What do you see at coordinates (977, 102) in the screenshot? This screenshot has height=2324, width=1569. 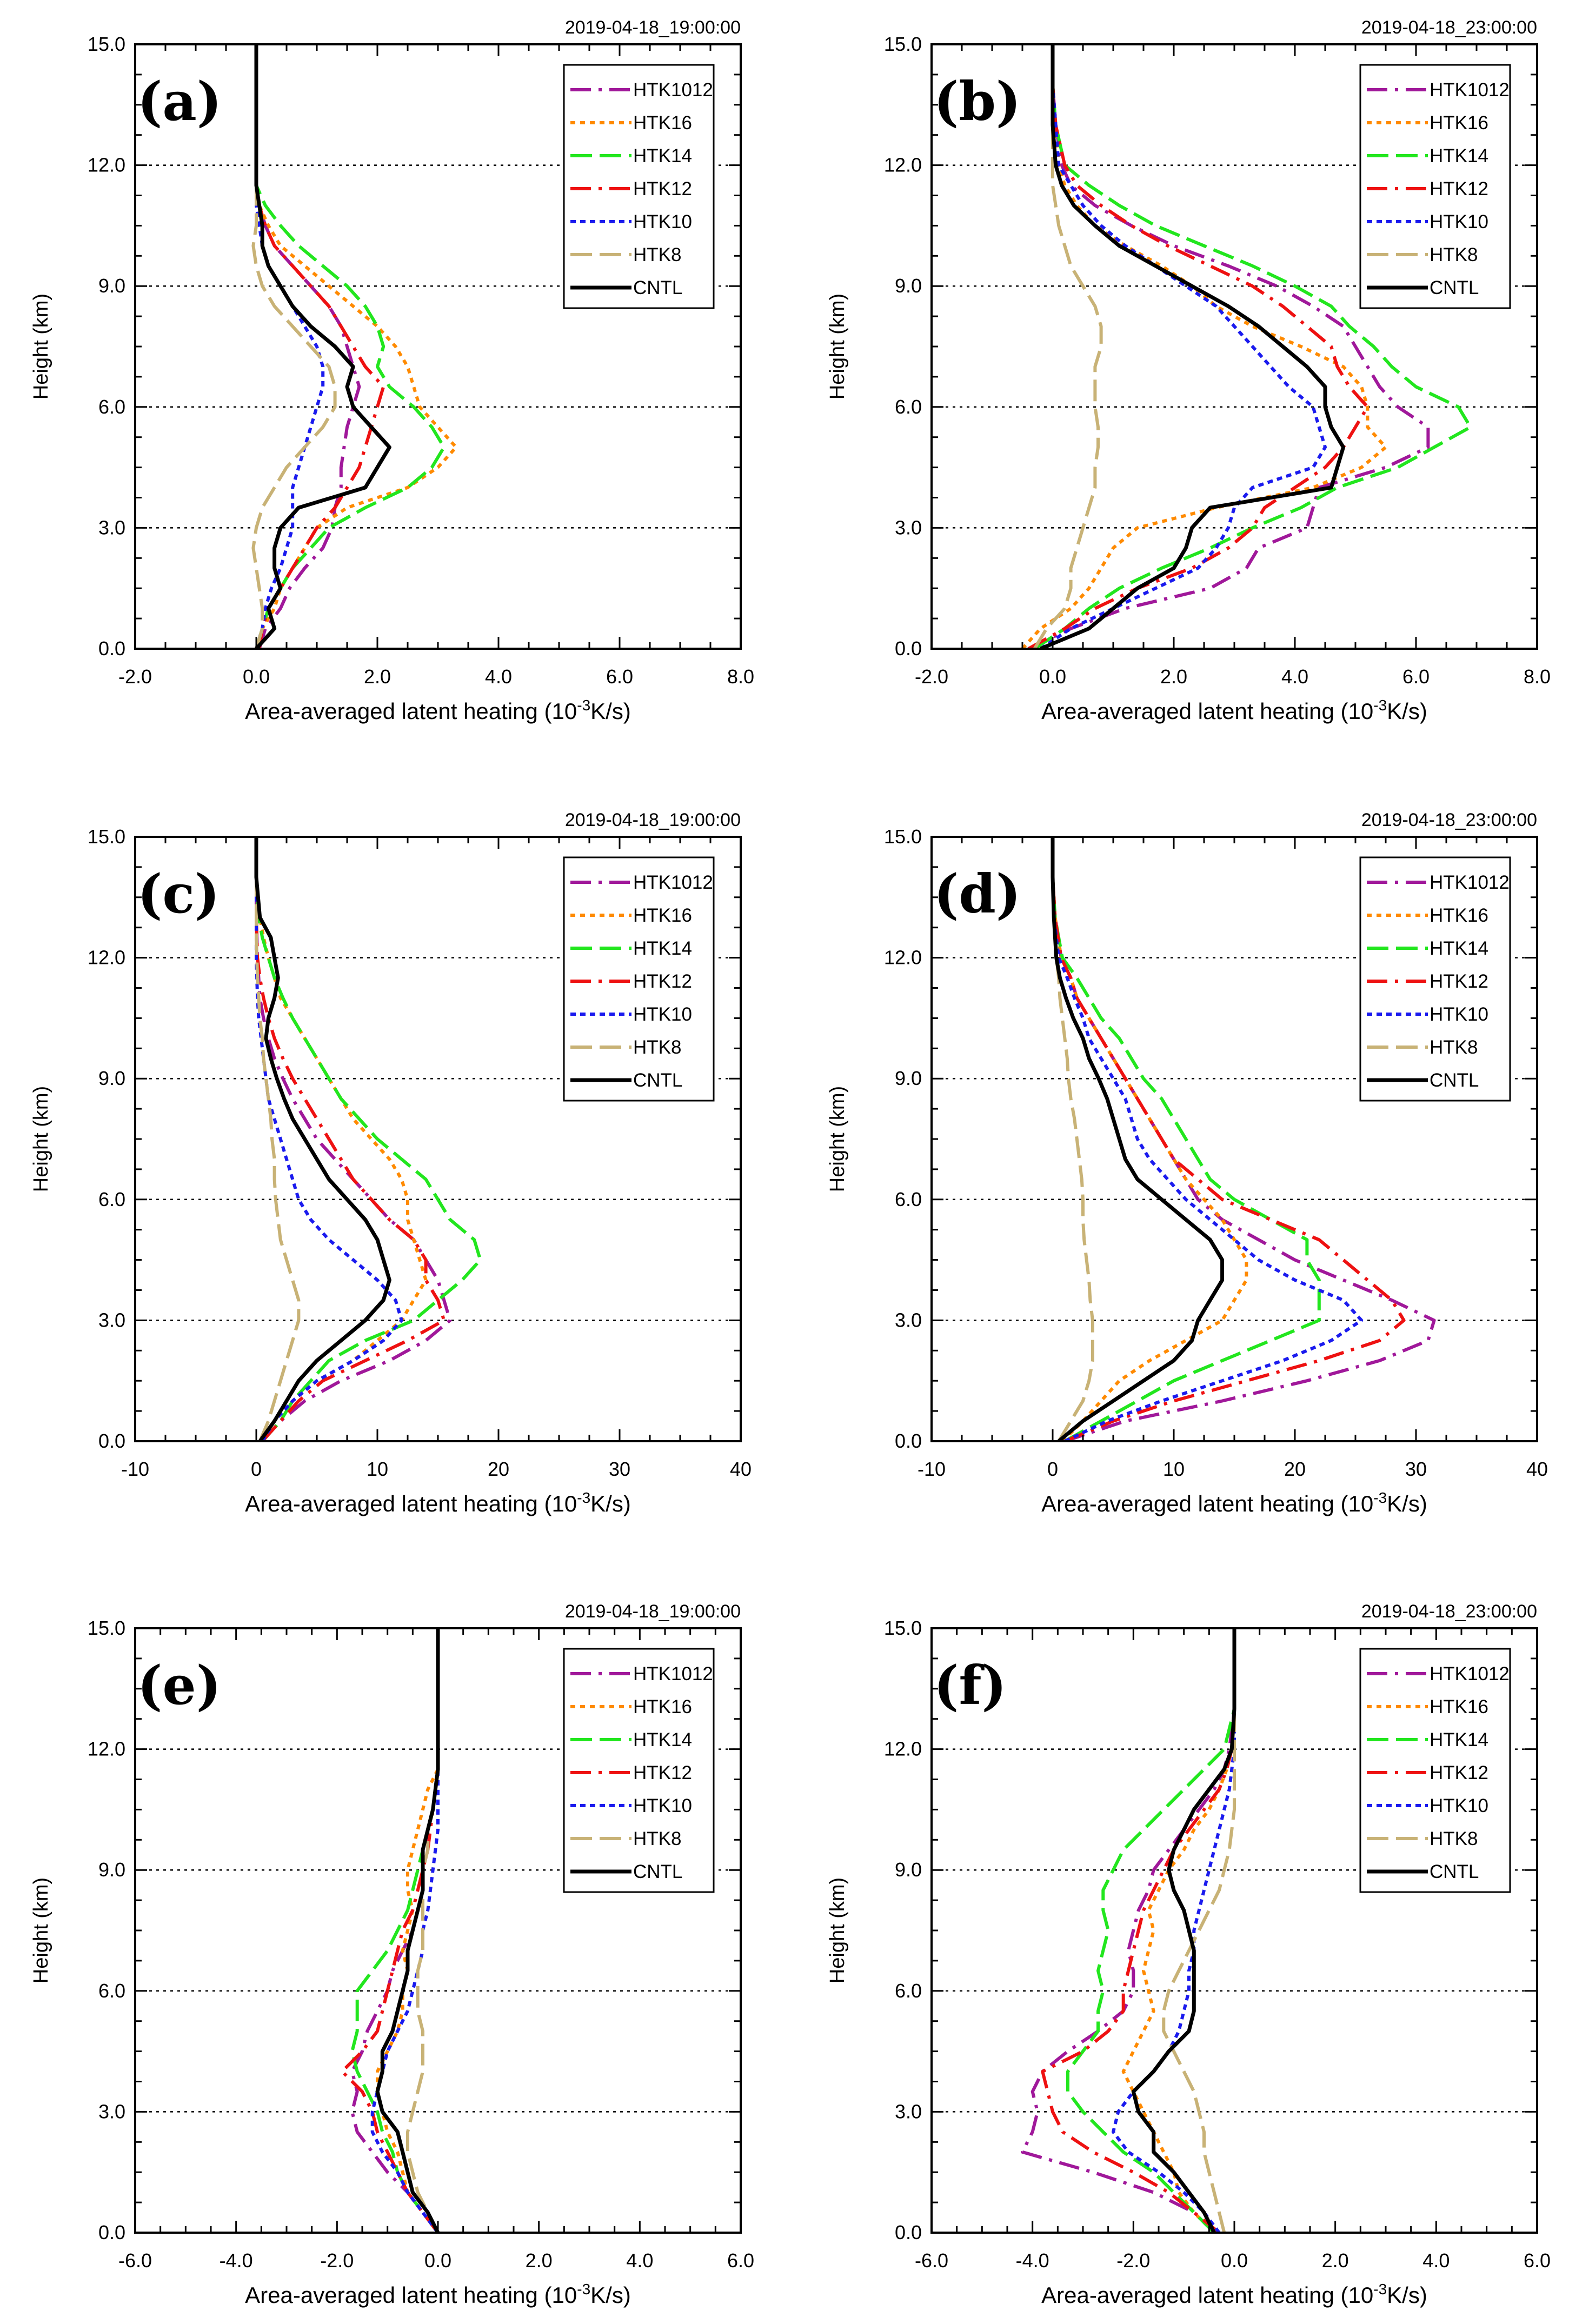 I see `panel-label: (b)` at bounding box center [977, 102].